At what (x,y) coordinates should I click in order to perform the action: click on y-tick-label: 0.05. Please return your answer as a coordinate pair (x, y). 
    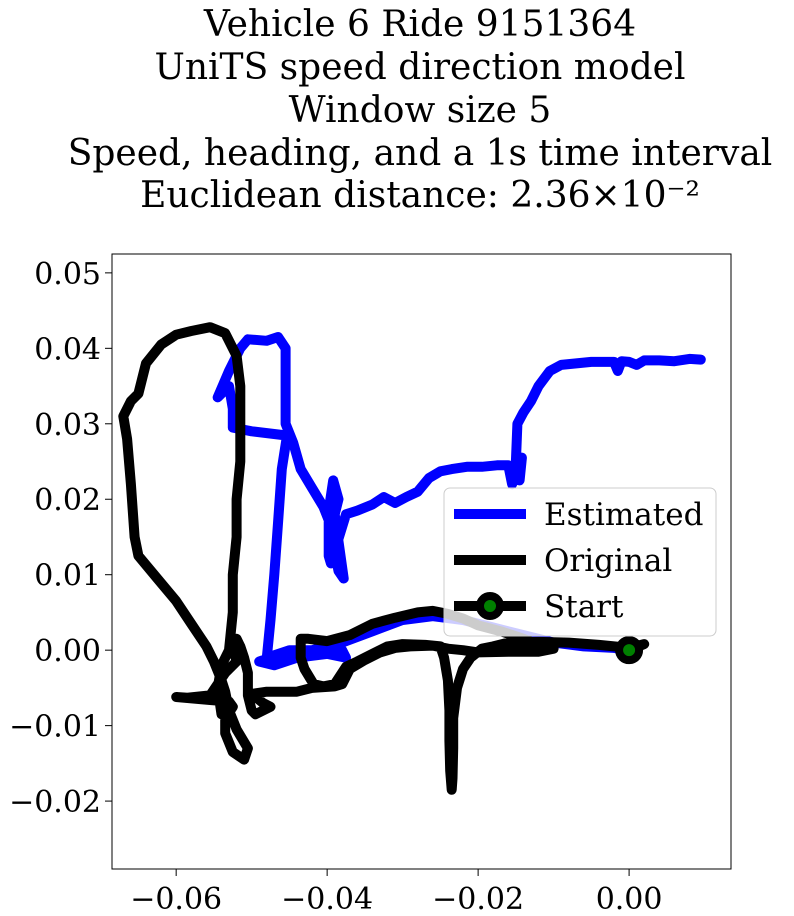
    Looking at the image, I should click on (67, 274).